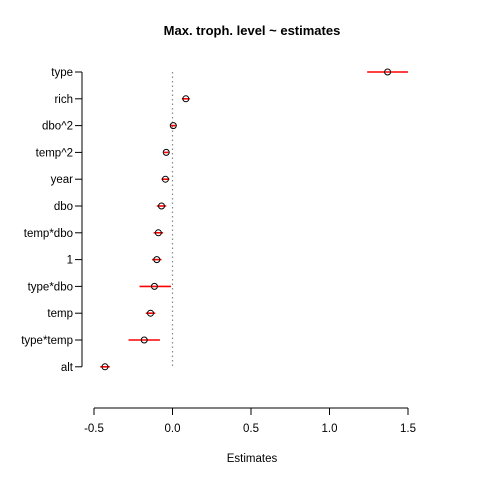  What do you see at coordinates (67, 368) in the screenshot?
I see `y-tick-label: alt` at bounding box center [67, 368].